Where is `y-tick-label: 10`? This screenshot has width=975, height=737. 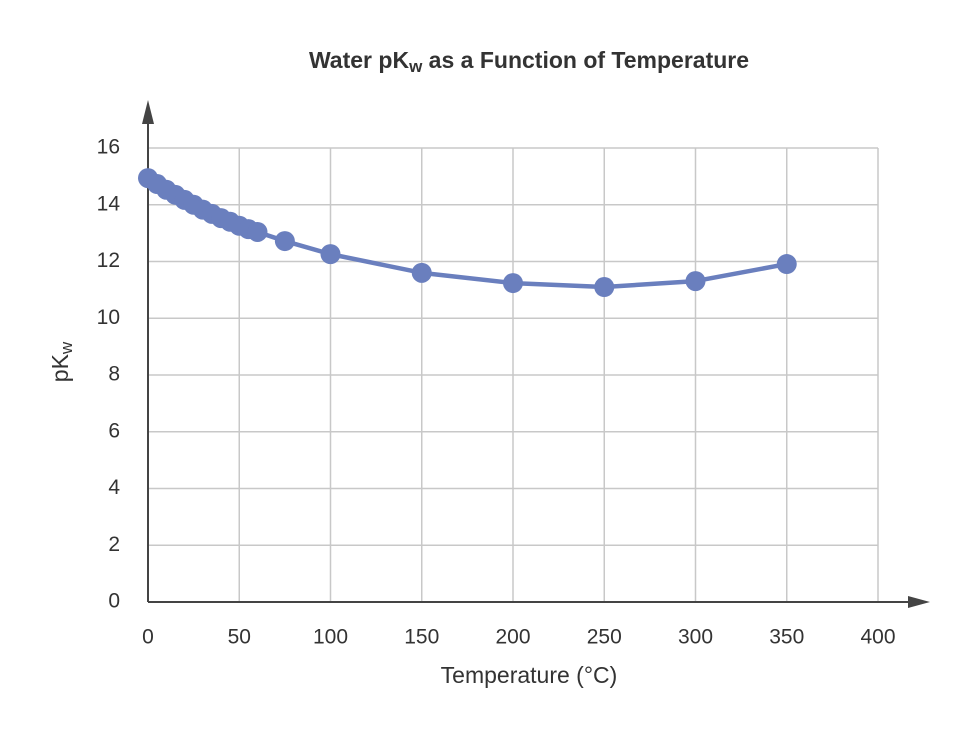
y-tick-label: 10 is located at coordinates (108, 317).